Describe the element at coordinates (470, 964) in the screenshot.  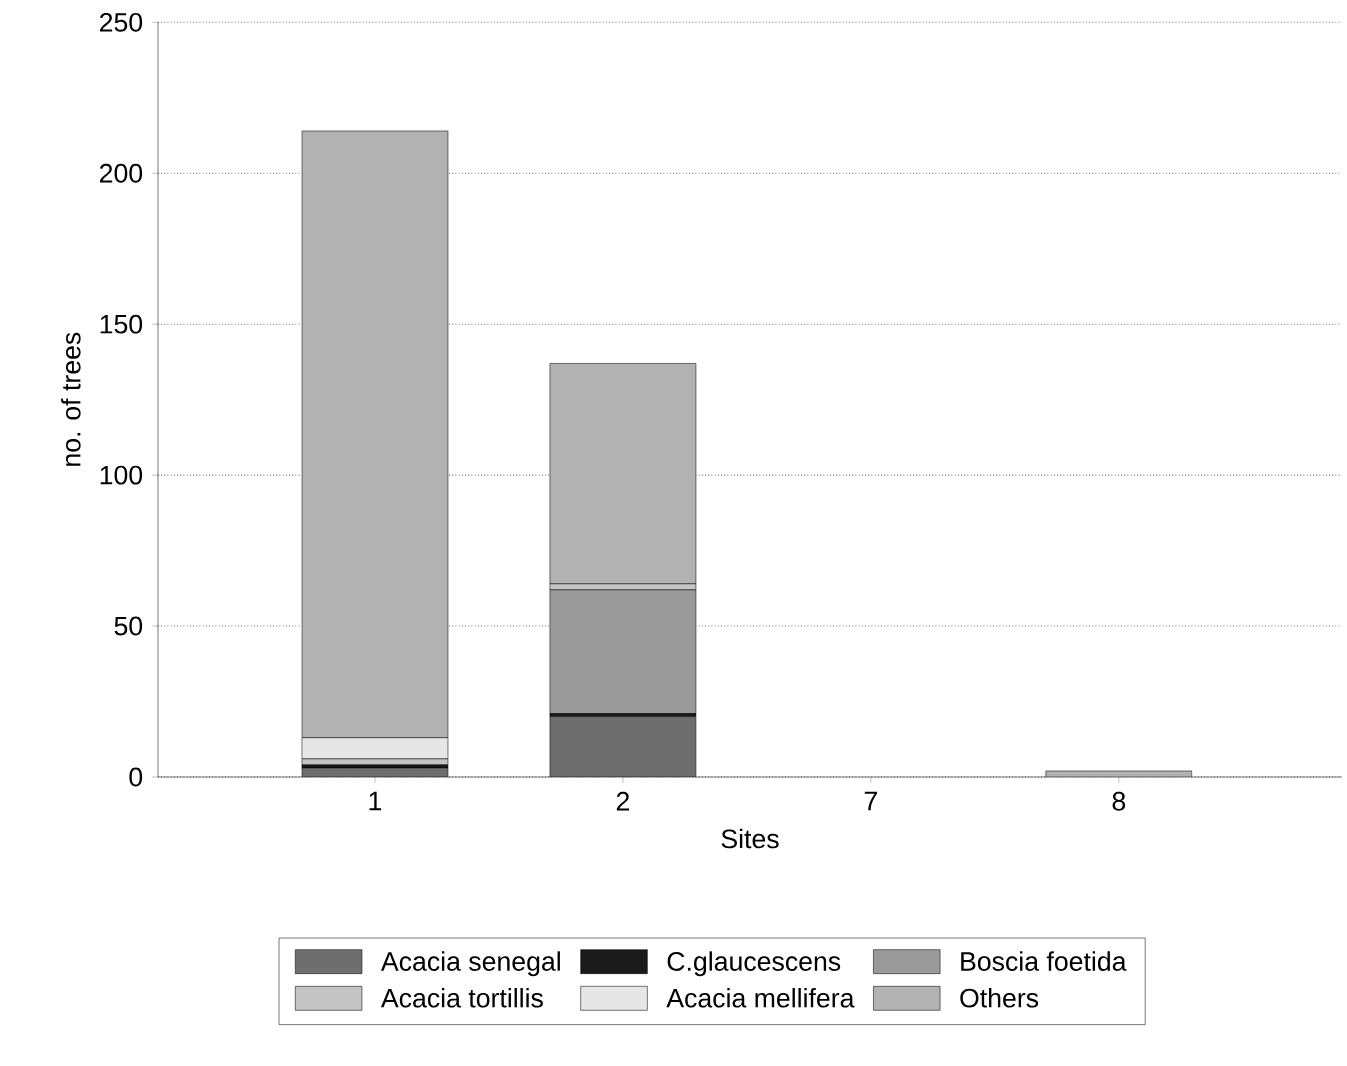
I see `legend-label: Acacia senegal` at that location.